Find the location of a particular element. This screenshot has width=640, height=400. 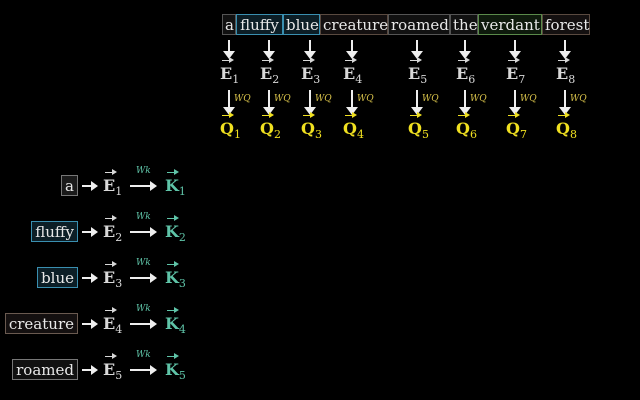

key-vector: K2 is located at coordinates (175, 229).